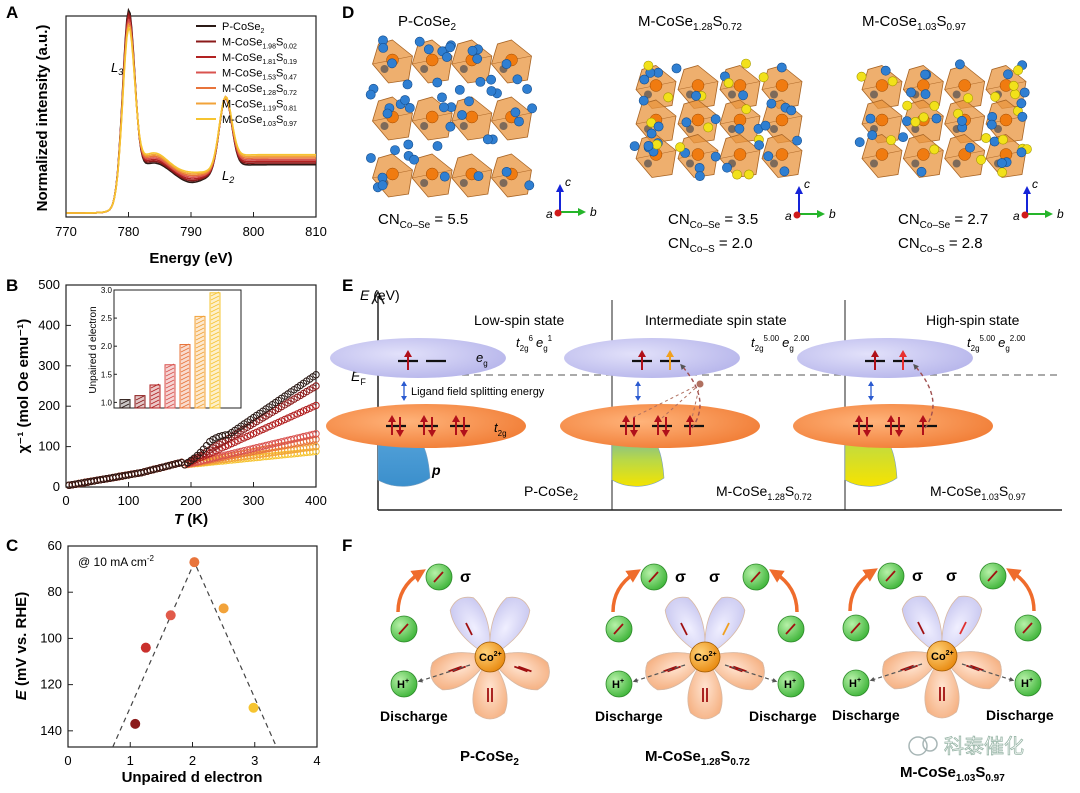 This screenshot has height=793, width=1080. Describe the element at coordinates (568, 182) in the screenshot. I see `c-axis-label-0: c` at that location.